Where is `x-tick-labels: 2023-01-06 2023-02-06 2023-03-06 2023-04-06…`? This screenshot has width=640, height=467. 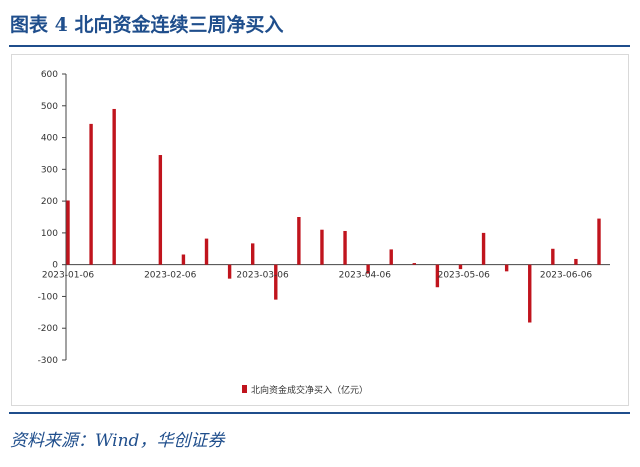 x-tick-labels: 2023-01-06 2023-02-06 2023-03-06 2023-04-06… is located at coordinates (317, 276).